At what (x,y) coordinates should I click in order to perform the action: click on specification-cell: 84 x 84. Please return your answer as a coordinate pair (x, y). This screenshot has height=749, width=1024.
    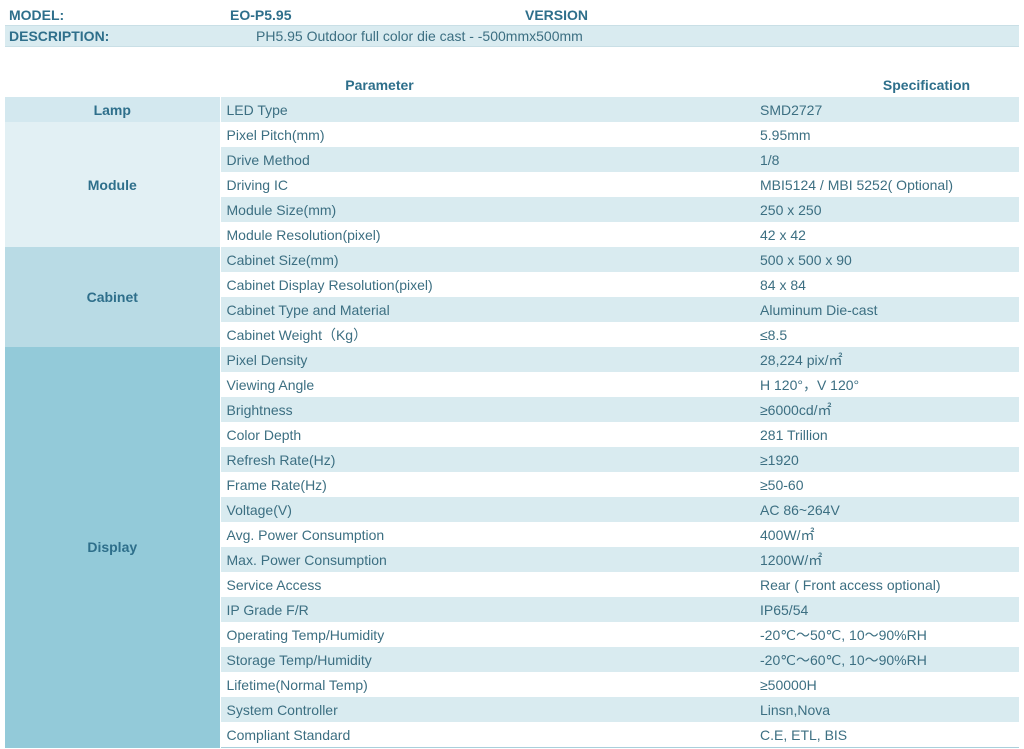
    Looking at the image, I should click on (886, 284).